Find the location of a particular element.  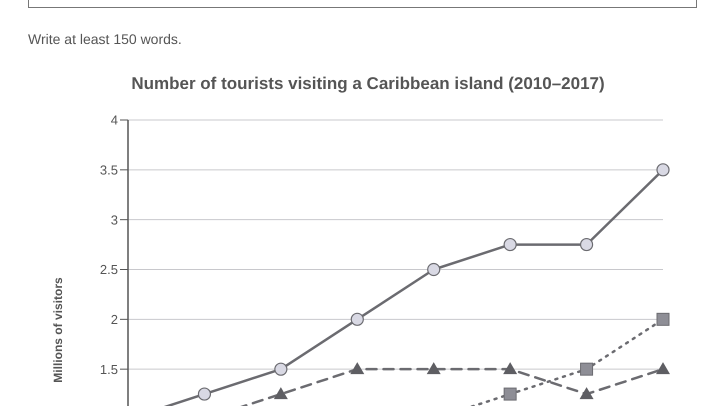

text: Write at least 150 words. is located at coordinates (105, 39).